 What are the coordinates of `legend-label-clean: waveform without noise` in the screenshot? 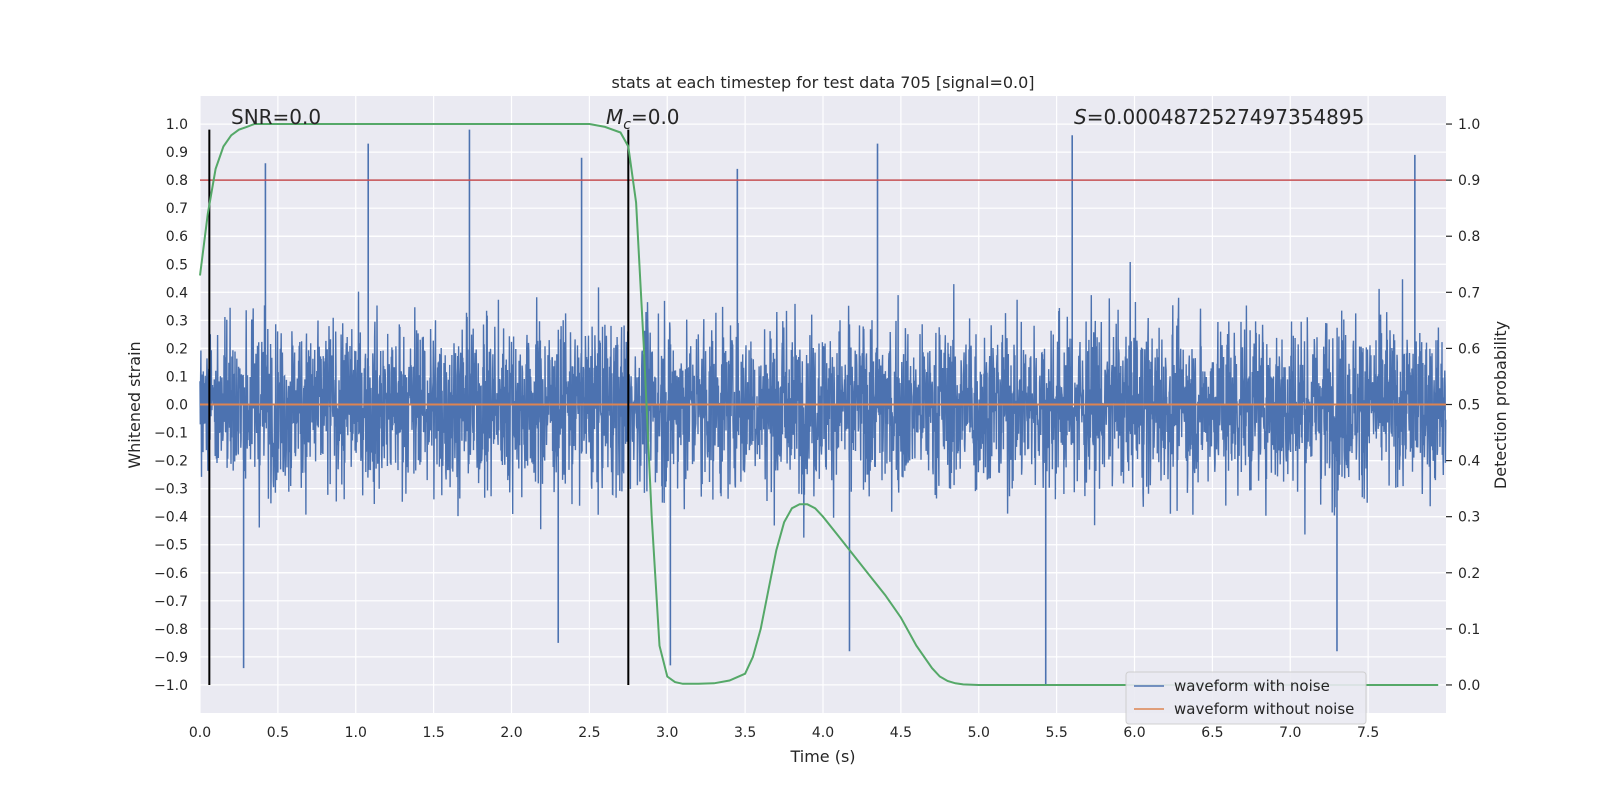 It's located at (1264, 709).